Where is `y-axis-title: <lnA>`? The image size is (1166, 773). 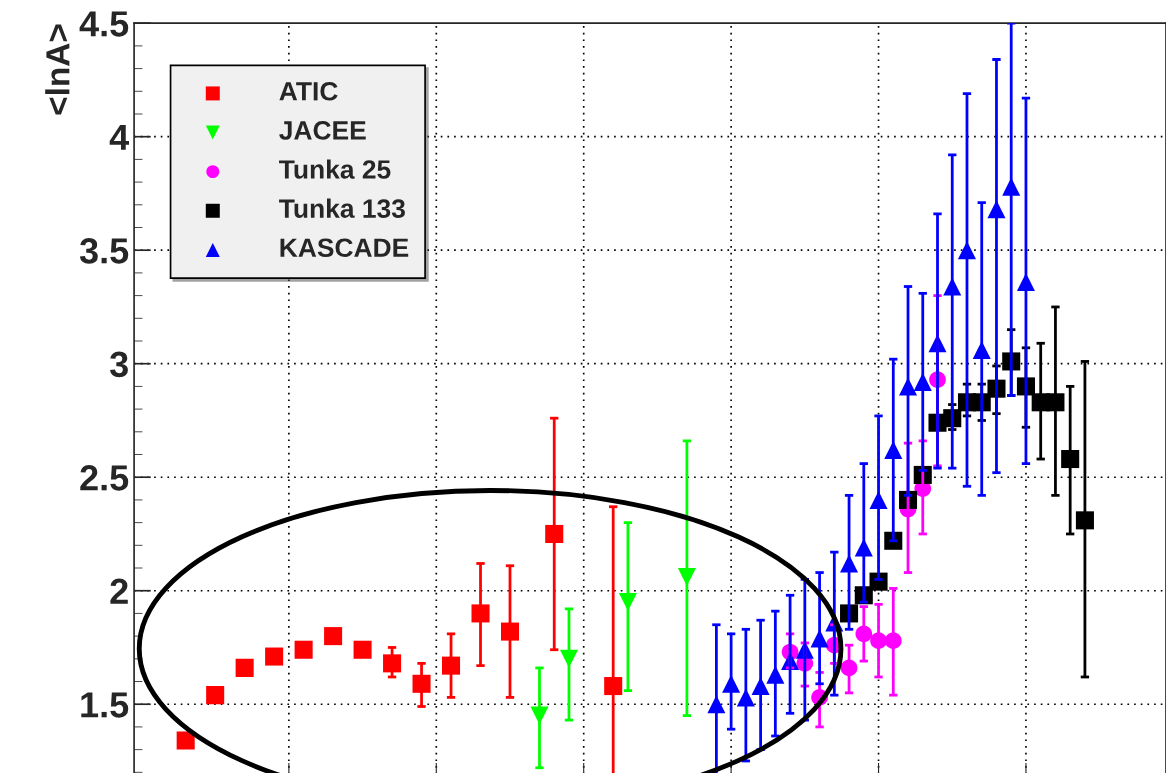 y-axis-title: <lnA> is located at coordinates (57, 69).